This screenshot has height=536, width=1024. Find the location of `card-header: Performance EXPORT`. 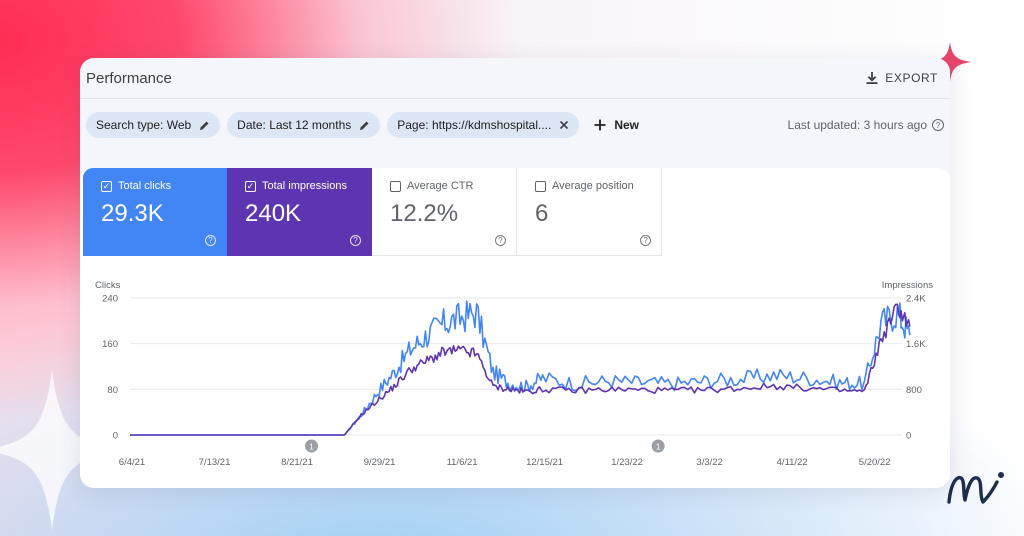

card-header: Performance EXPORT is located at coordinates (515, 78).